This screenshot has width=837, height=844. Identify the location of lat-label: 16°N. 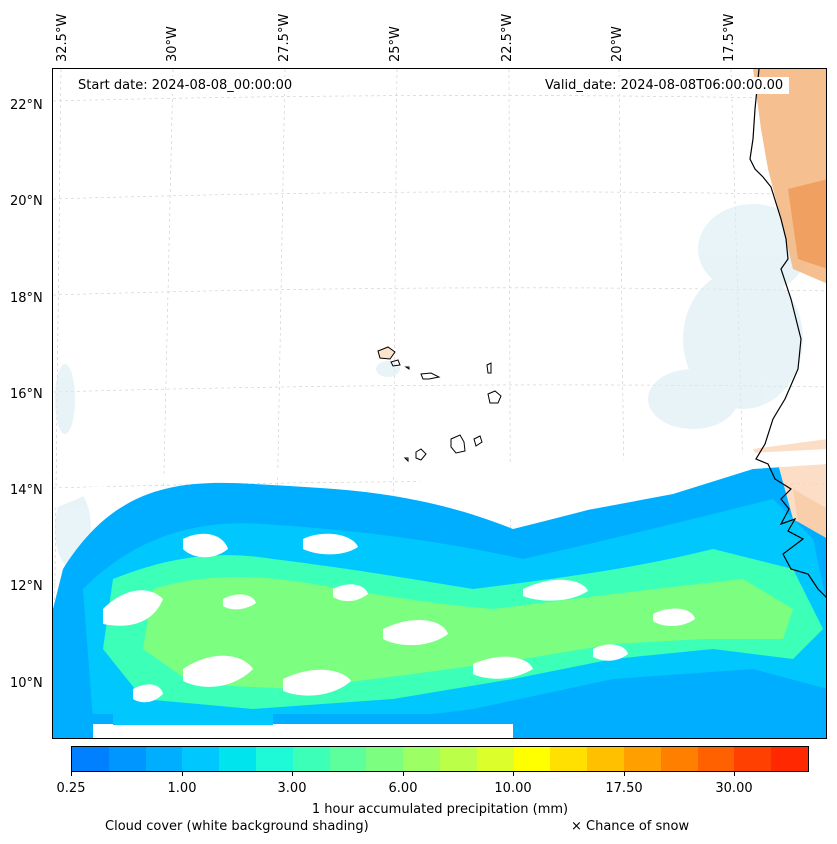
(26, 394).